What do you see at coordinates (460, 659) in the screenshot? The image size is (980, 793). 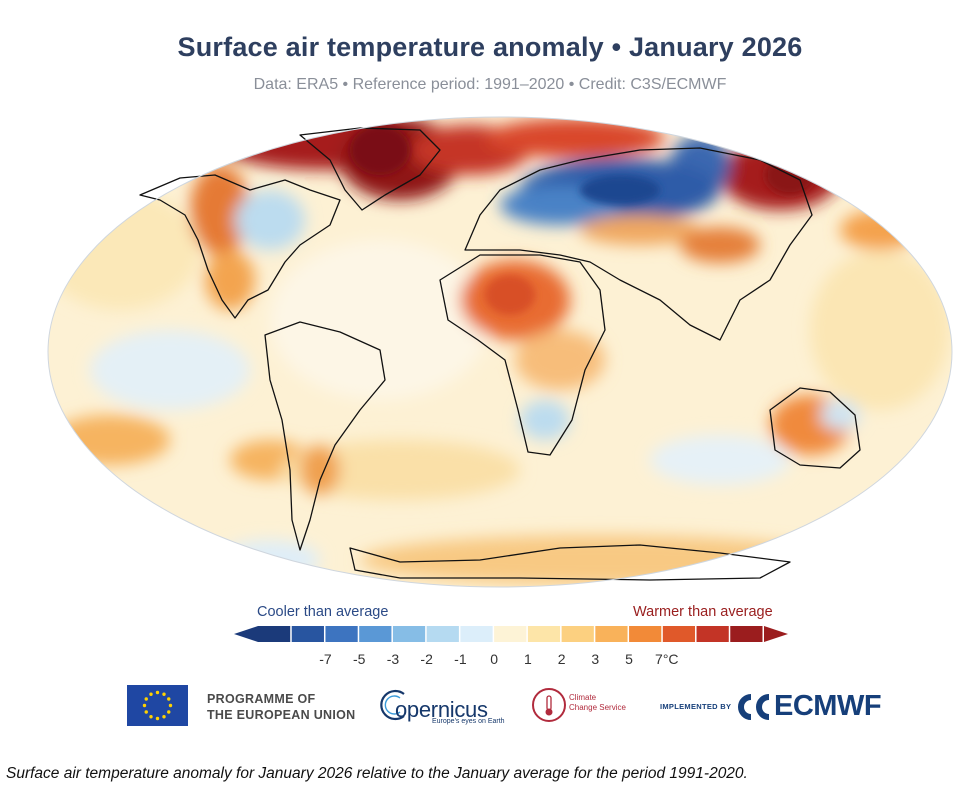 I see `colorbar-tick-label: -1` at bounding box center [460, 659].